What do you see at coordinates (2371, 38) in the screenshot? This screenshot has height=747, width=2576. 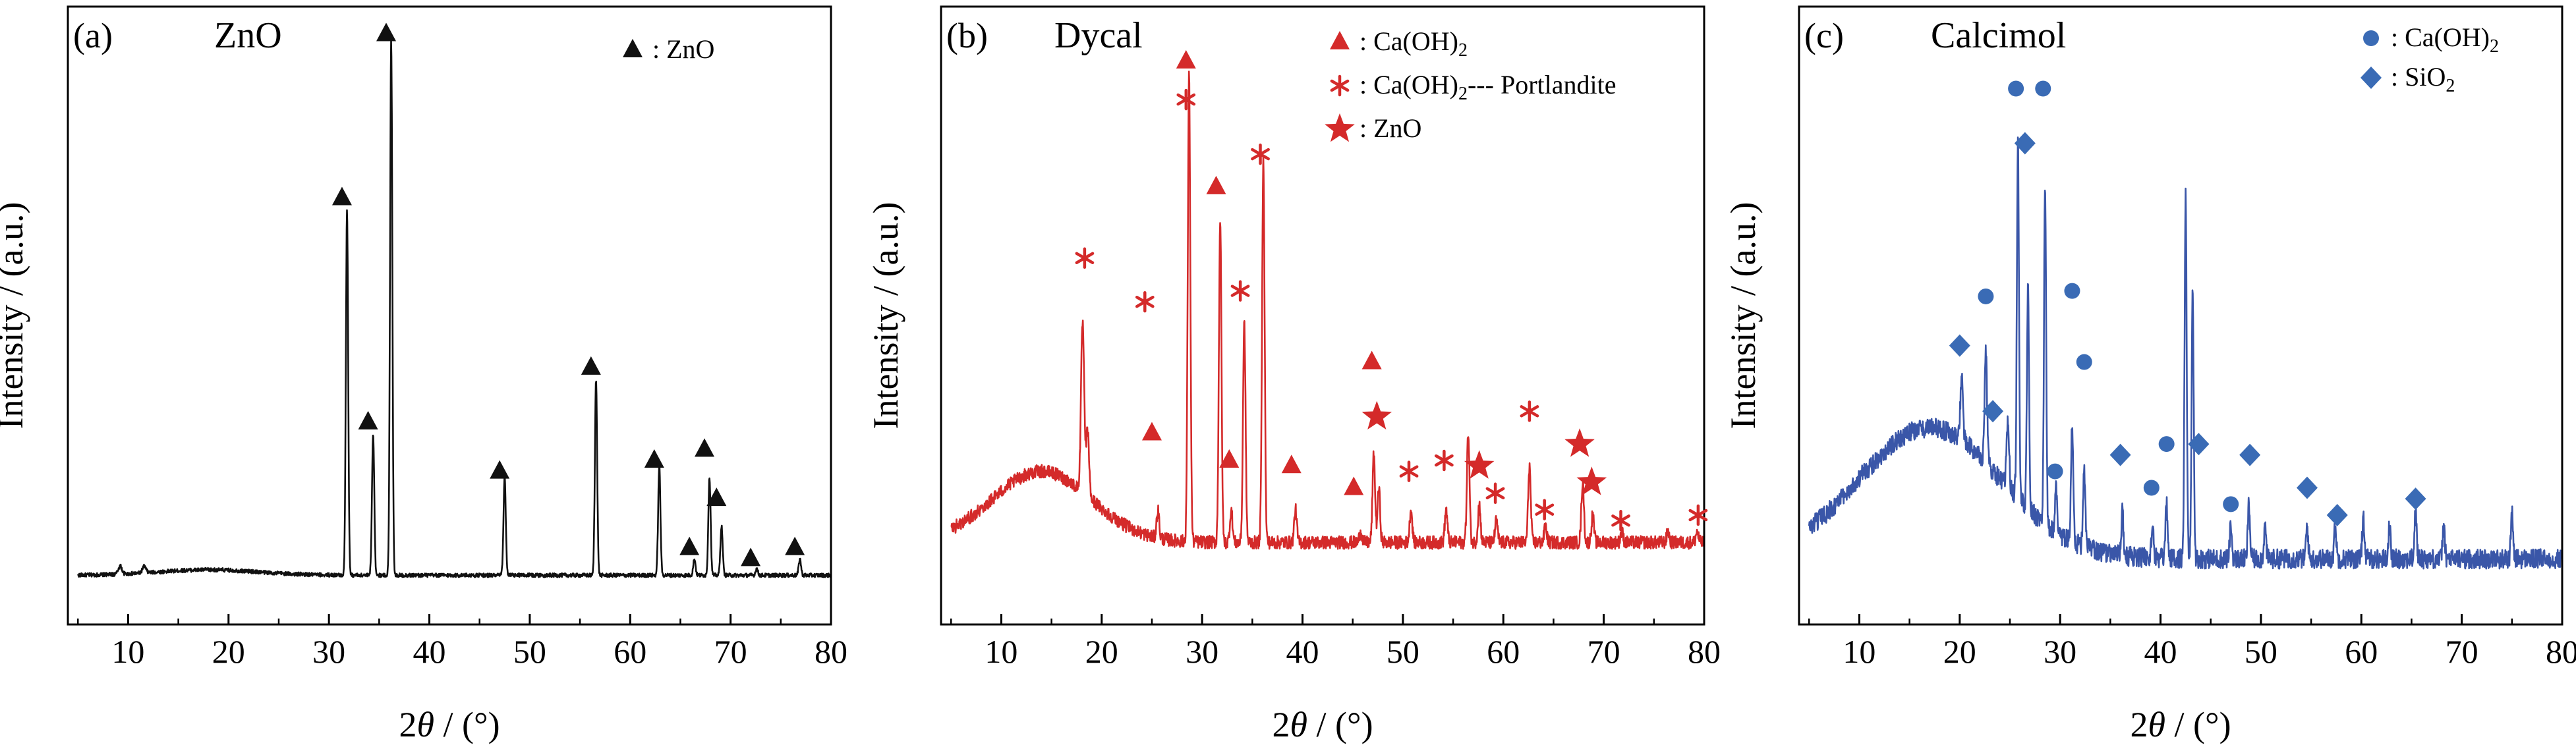 I see `legend-circle-symbol` at bounding box center [2371, 38].